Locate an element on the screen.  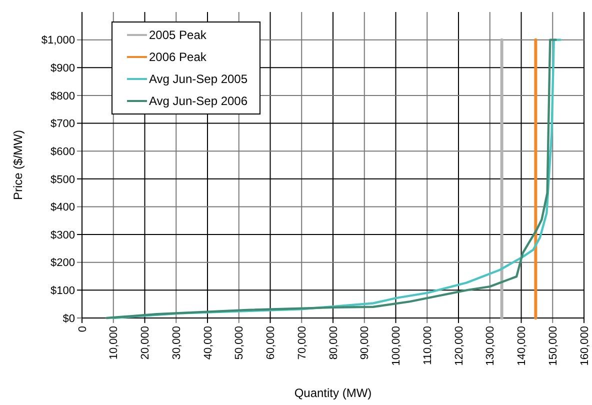
x-tick-label: 130,000 is located at coordinates (490, 346).